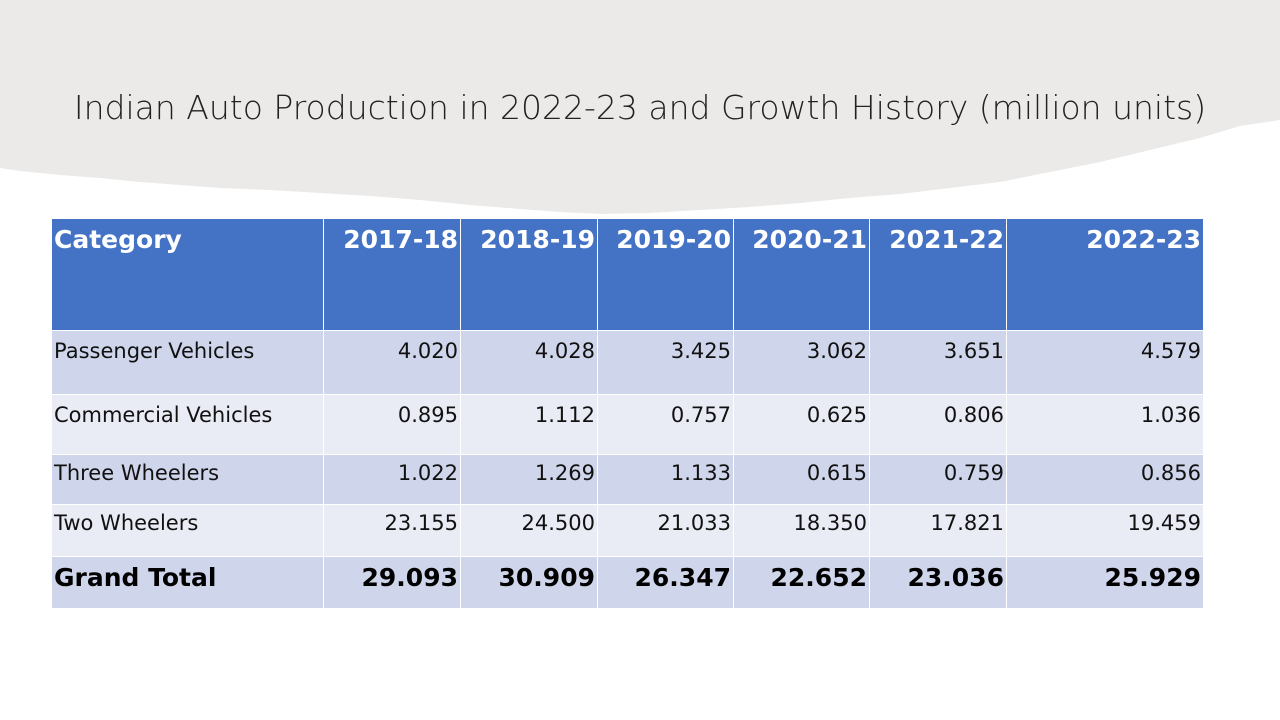  I want to click on cell-value: 3.651, so click(938, 362).